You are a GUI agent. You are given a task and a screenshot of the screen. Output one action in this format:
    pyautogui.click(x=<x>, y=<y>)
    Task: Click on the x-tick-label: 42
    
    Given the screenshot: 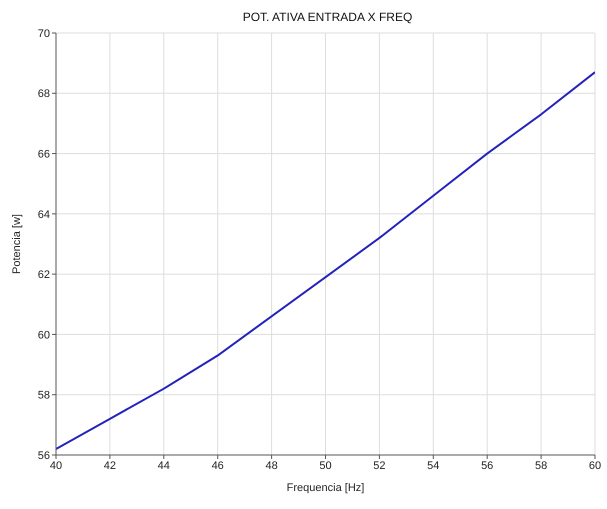 What is the action you would take?
    pyautogui.click(x=110, y=466)
    